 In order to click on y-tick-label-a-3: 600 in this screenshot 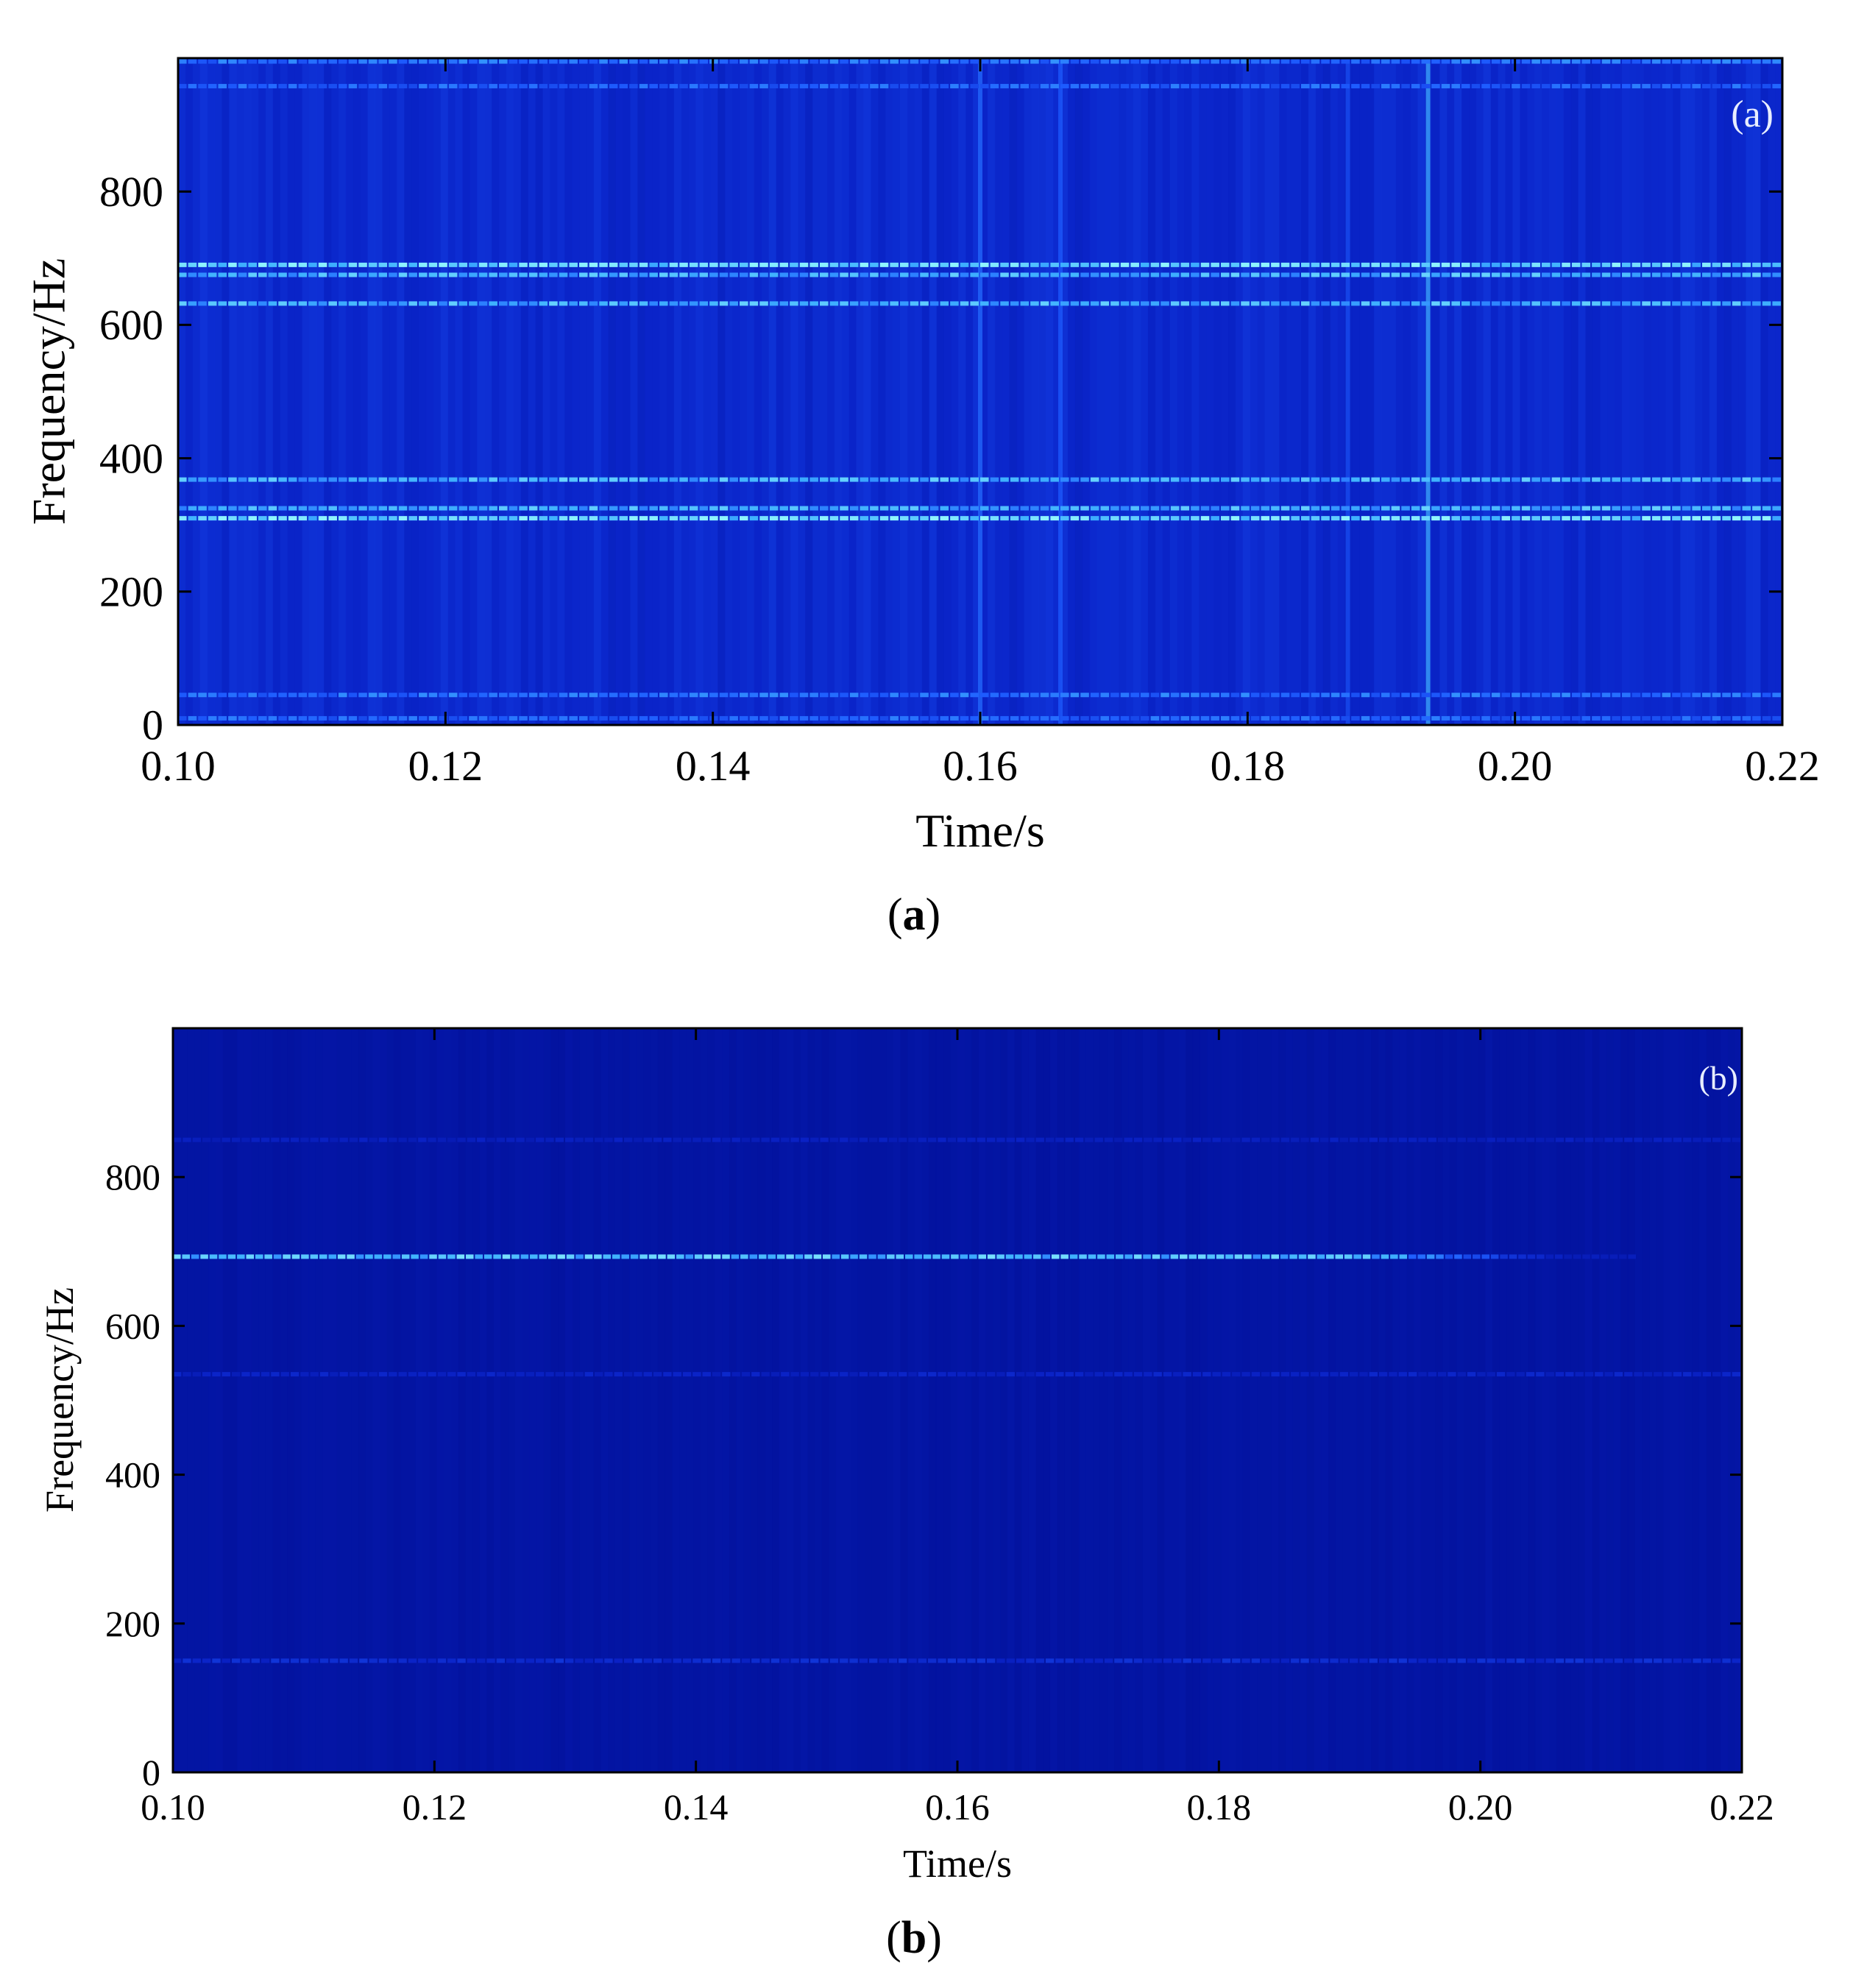, I will do `click(131, 325)`.